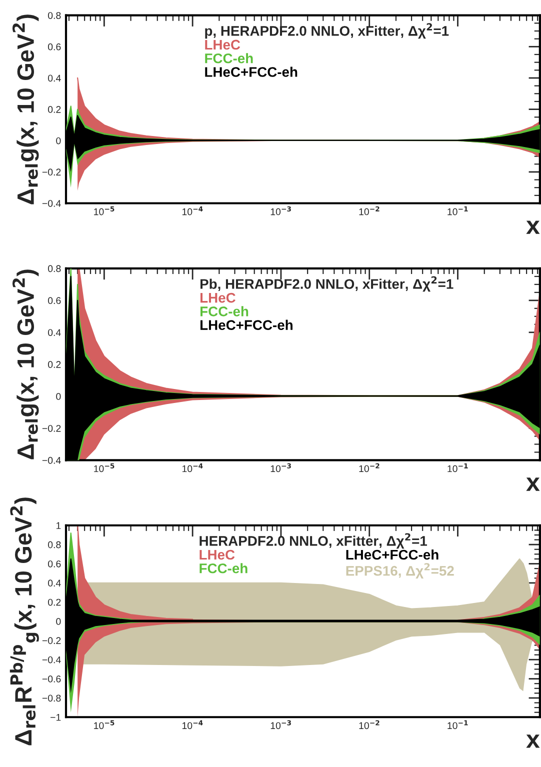 The width and height of the screenshot is (541, 767). Describe the element at coordinates (327, 284) in the screenshot. I see `legend-title: Pb, HERAPDF2.0 NNLO, xFitter, Δχ$^{2}$=1` at that location.